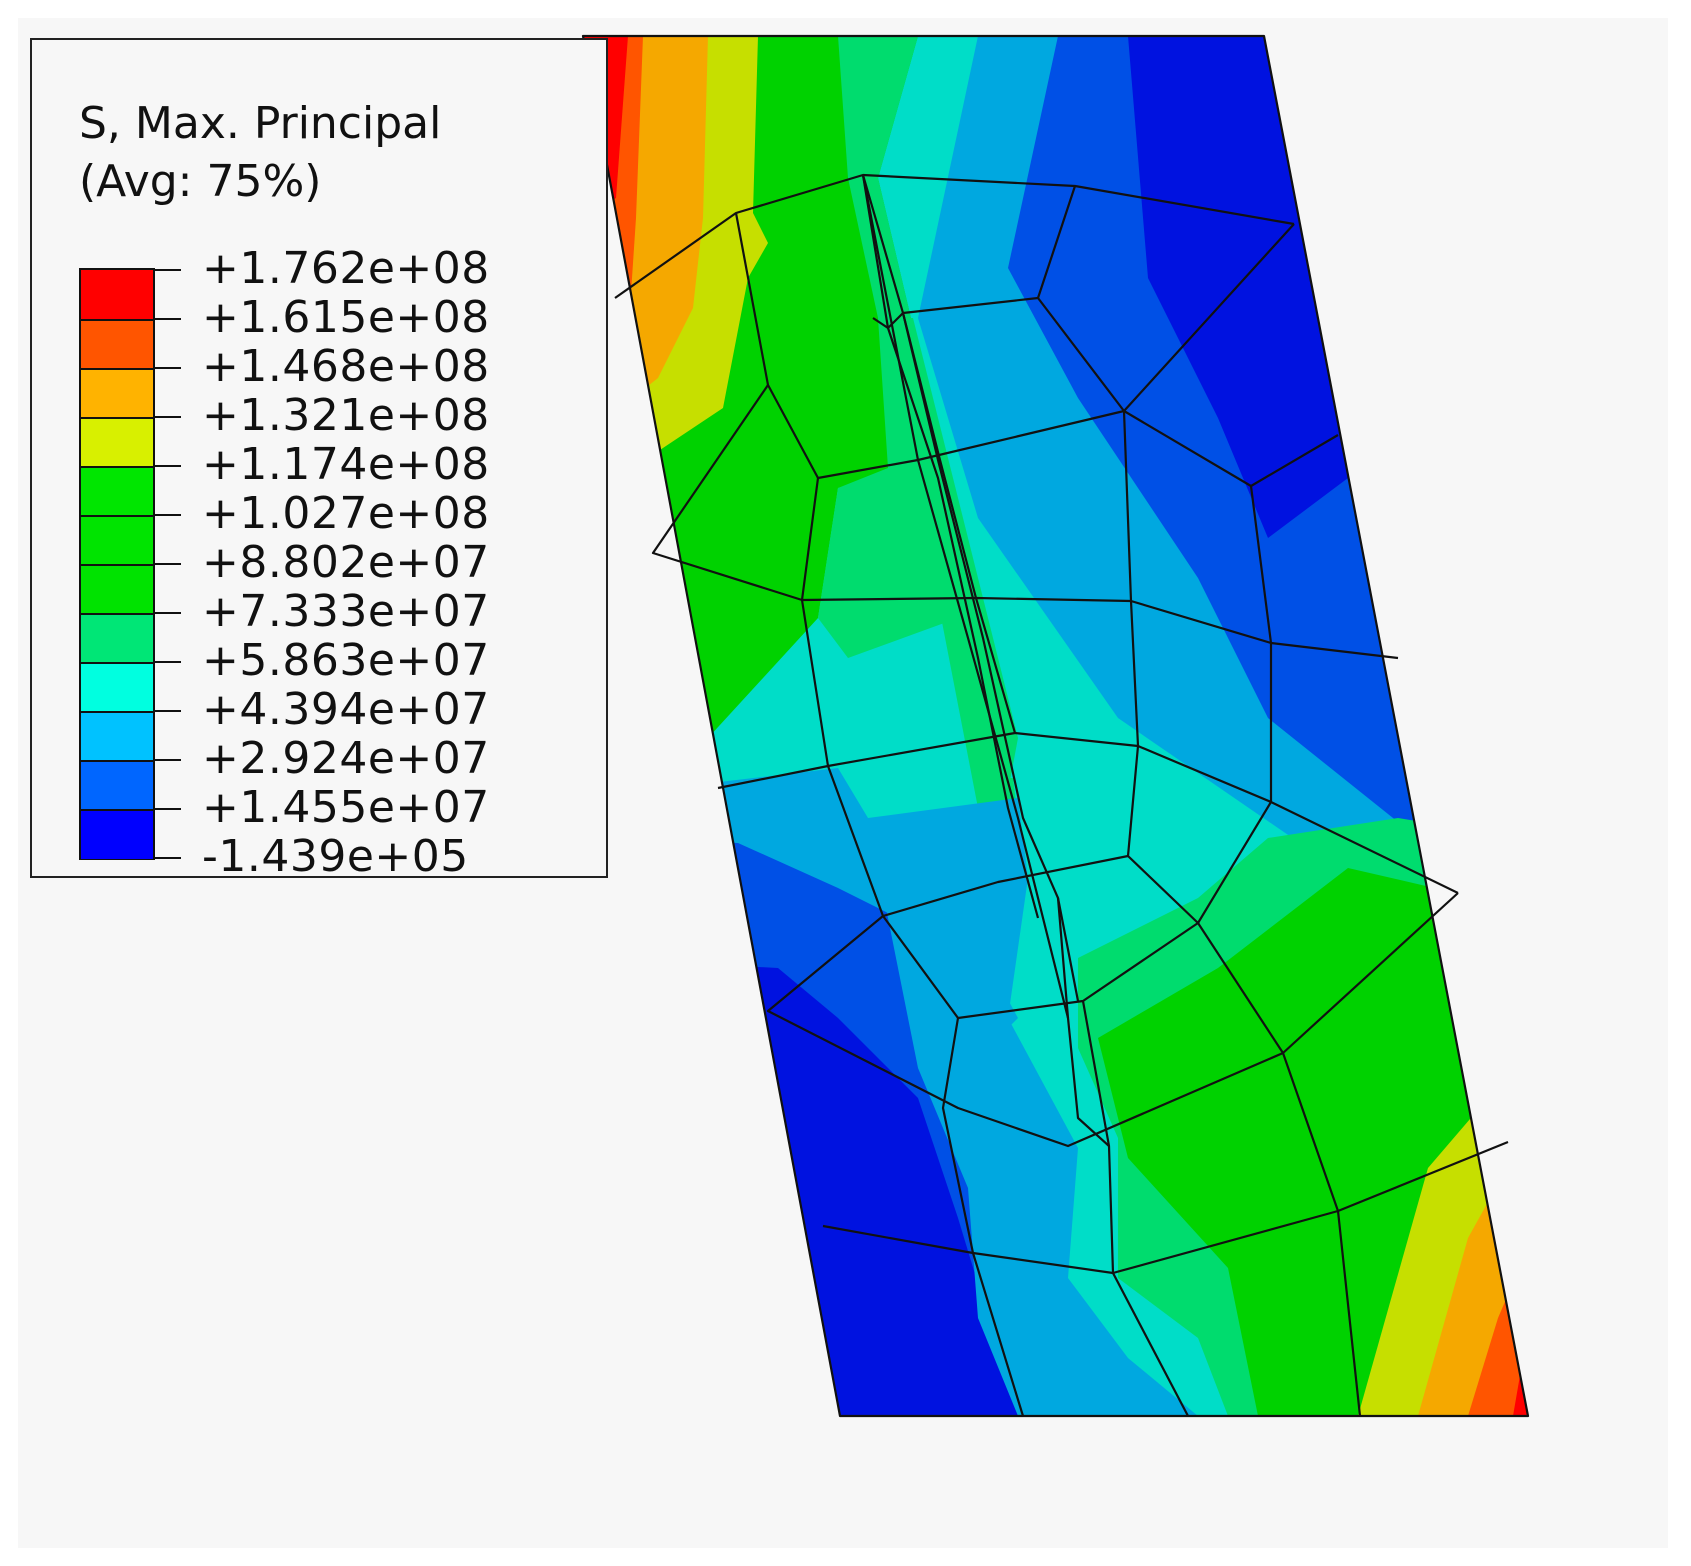 The height and width of the screenshot is (1566, 1691). What do you see at coordinates (335, 856) in the screenshot?
I see `color-bar-tick-label: -1.439e+05` at bounding box center [335, 856].